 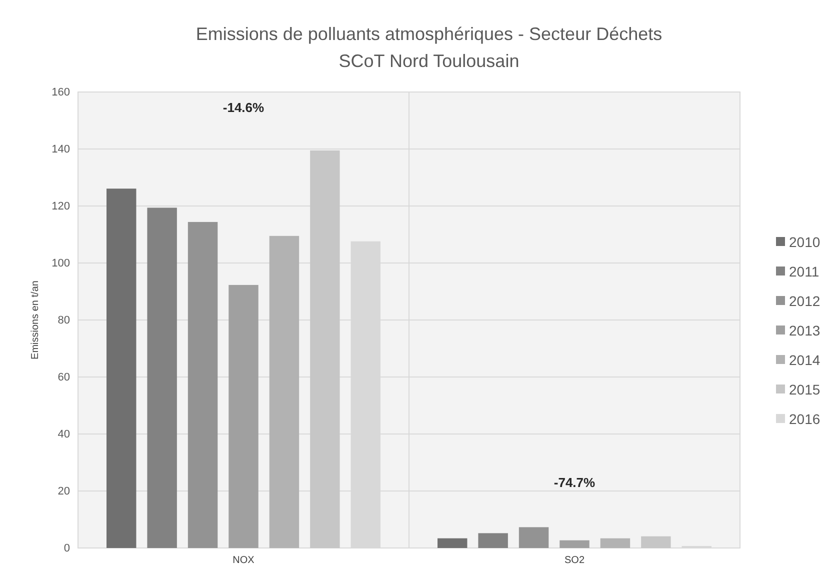 I want to click on x-tick-label: SO2, so click(x=574, y=560).